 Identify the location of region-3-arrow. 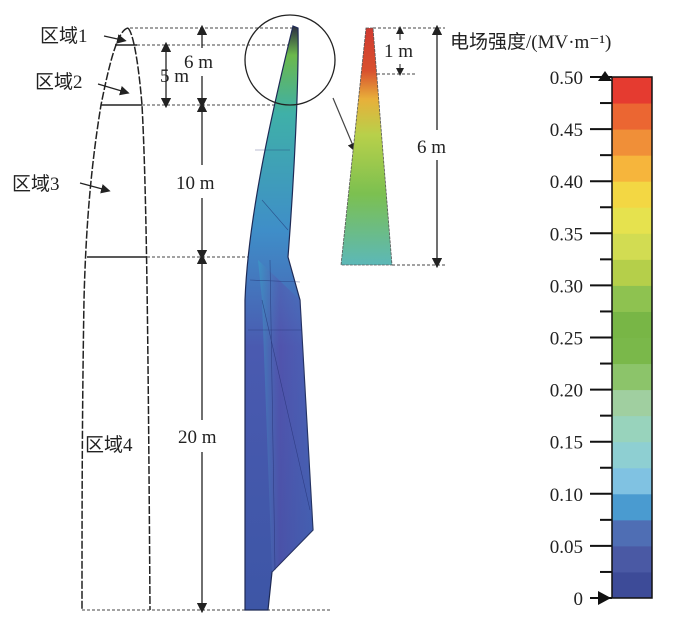
(95, 188).